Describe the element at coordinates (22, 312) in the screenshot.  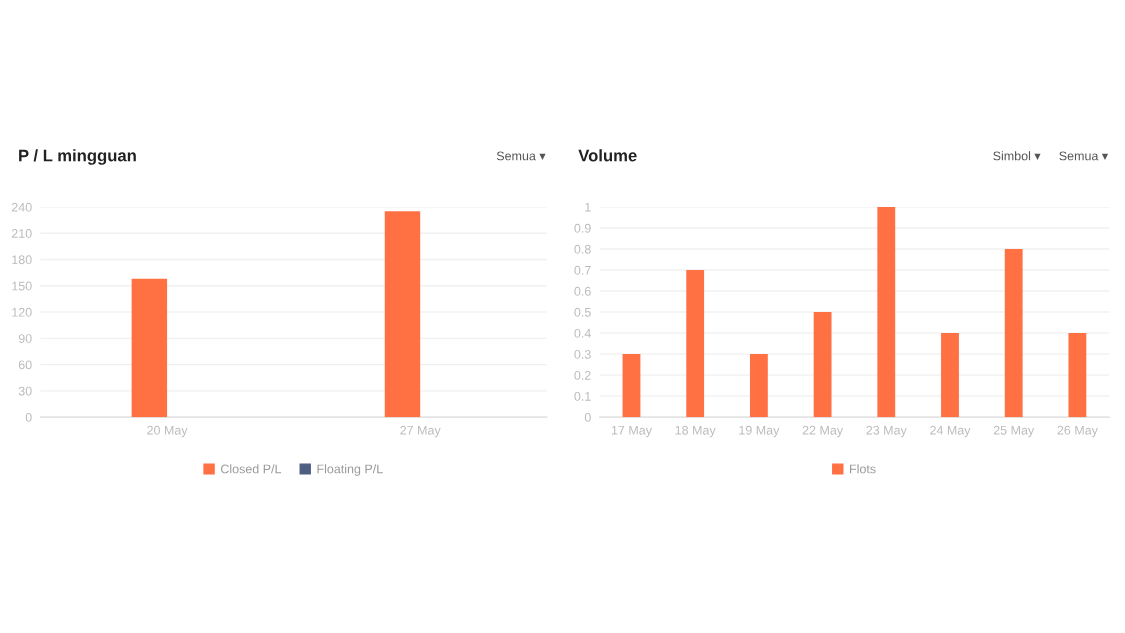
I see `y-tick-label: 120` at that location.